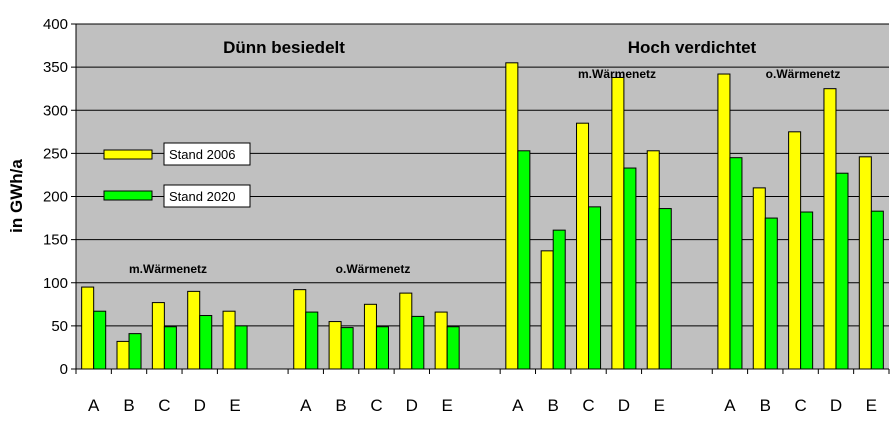 The width and height of the screenshot is (894, 424). Describe the element at coordinates (16, 196) in the screenshot. I see `y-axis-label: in GWh/a` at that location.